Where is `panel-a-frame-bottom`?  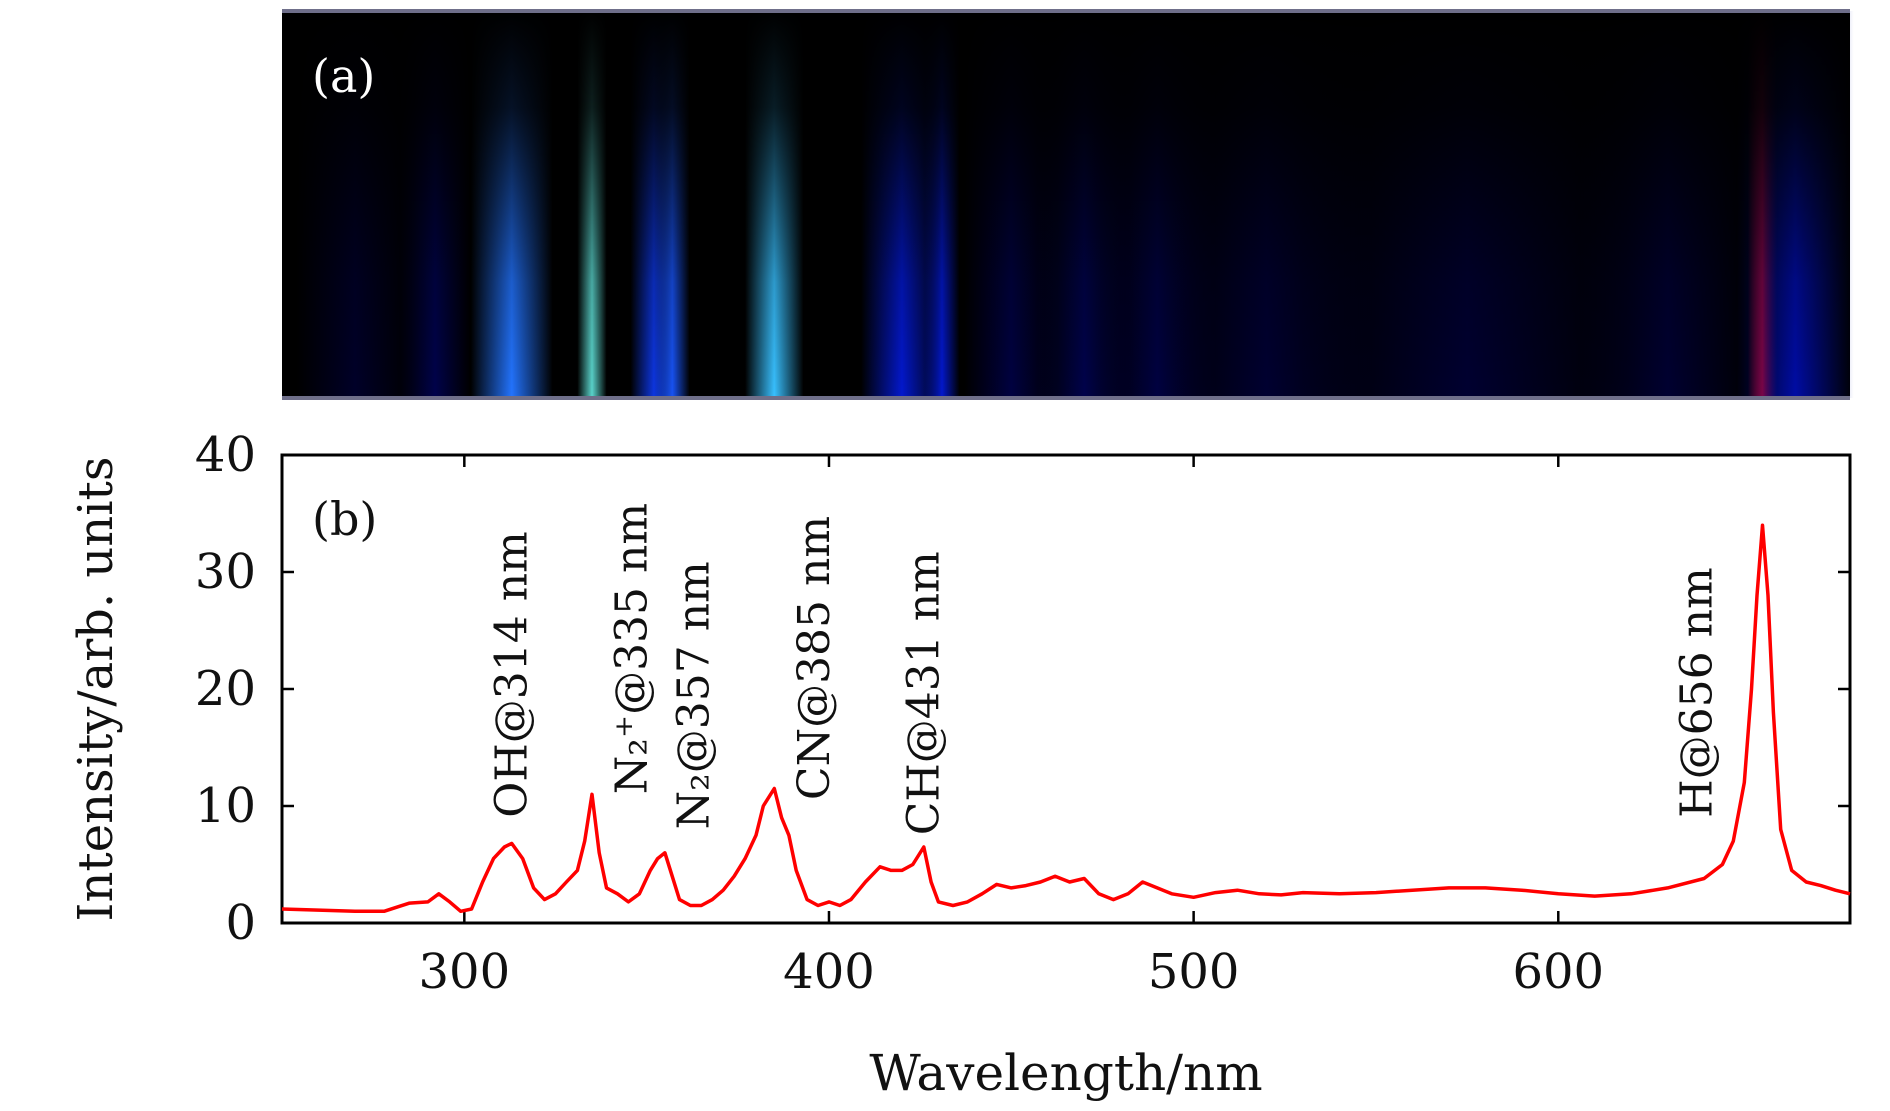 panel-a-frame-bottom is located at coordinates (1066, 398).